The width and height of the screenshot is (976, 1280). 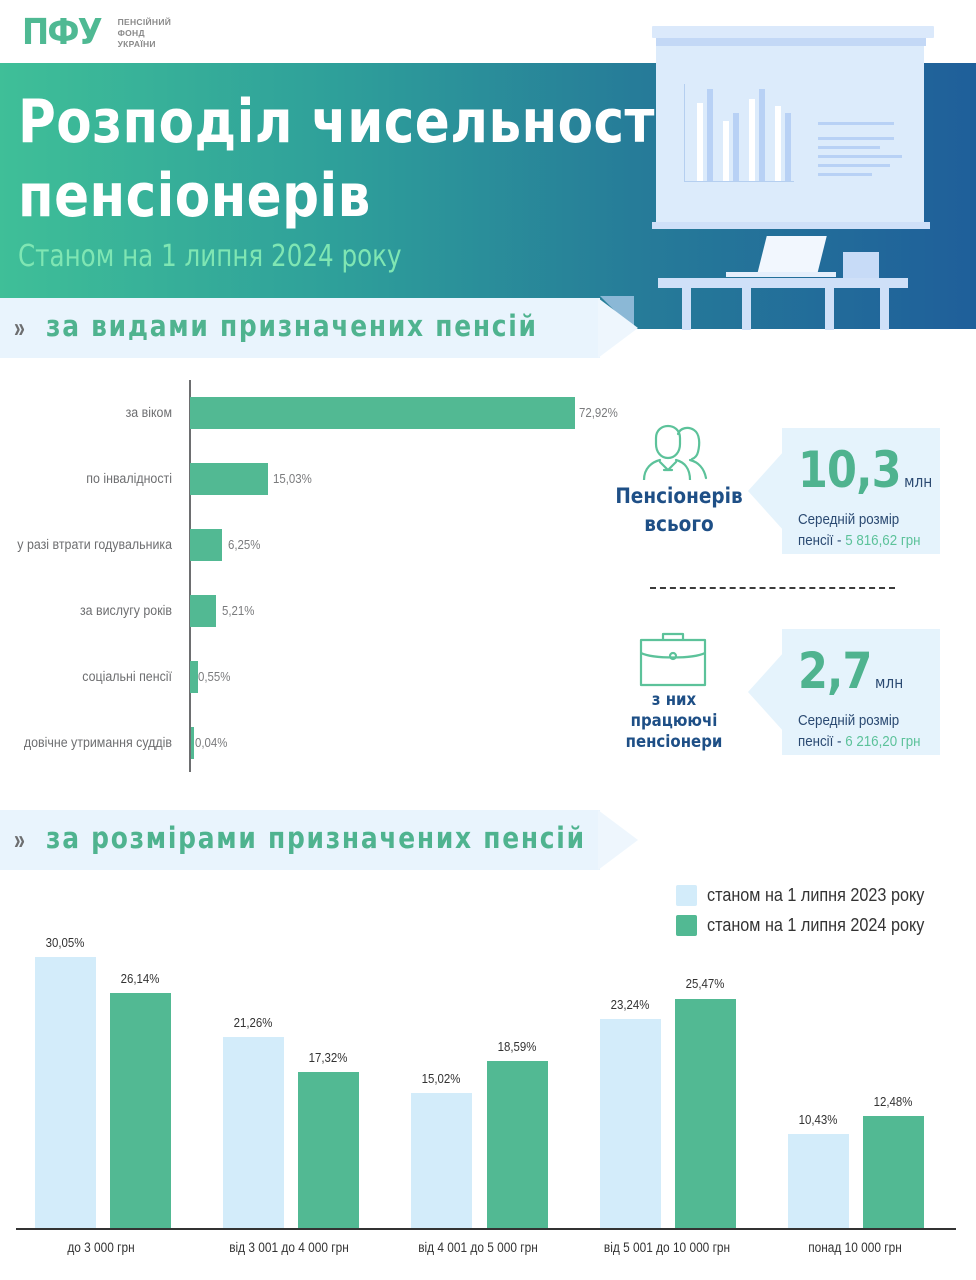 What do you see at coordinates (850, 470) in the screenshot?
I see `value-number: 10,3` at bounding box center [850, 470].